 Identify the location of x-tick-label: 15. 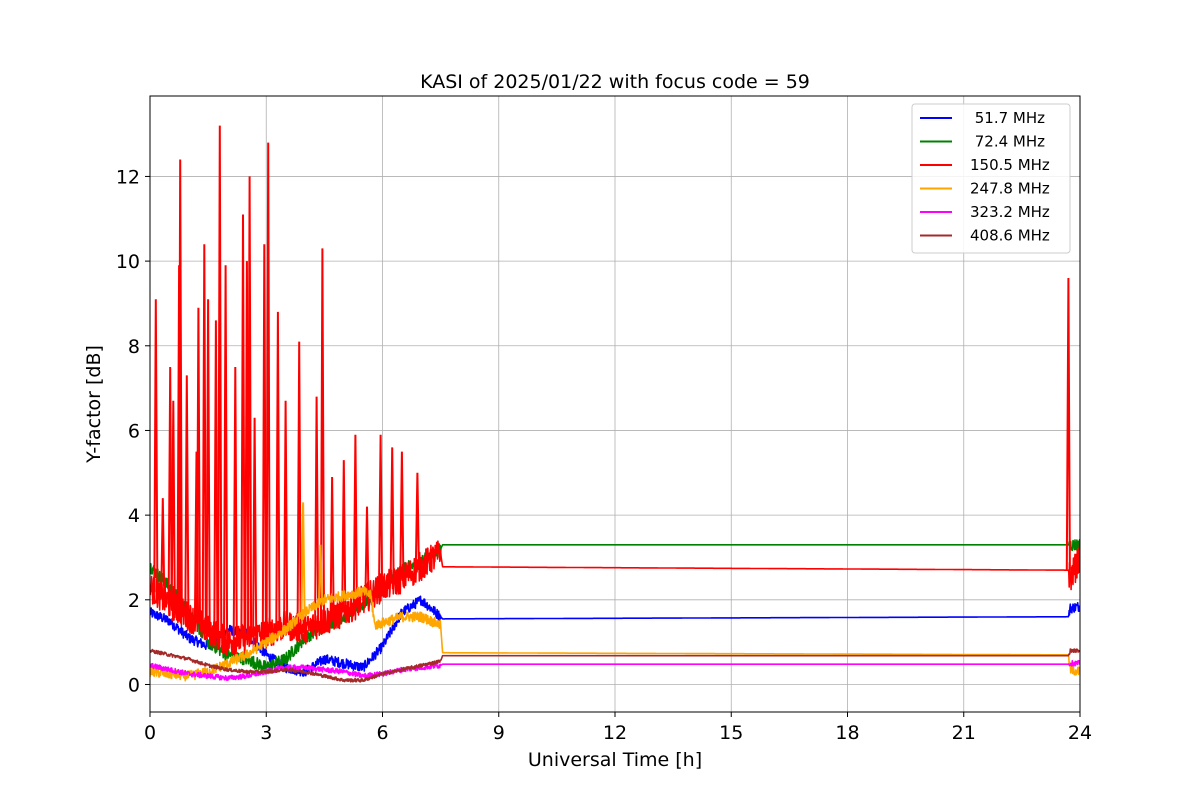
(731, 733).